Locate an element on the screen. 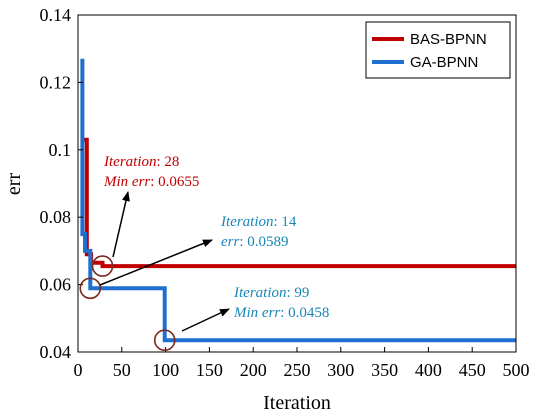  annotation-text-line: Iteration: 14 is located at coordinates (258, 222).